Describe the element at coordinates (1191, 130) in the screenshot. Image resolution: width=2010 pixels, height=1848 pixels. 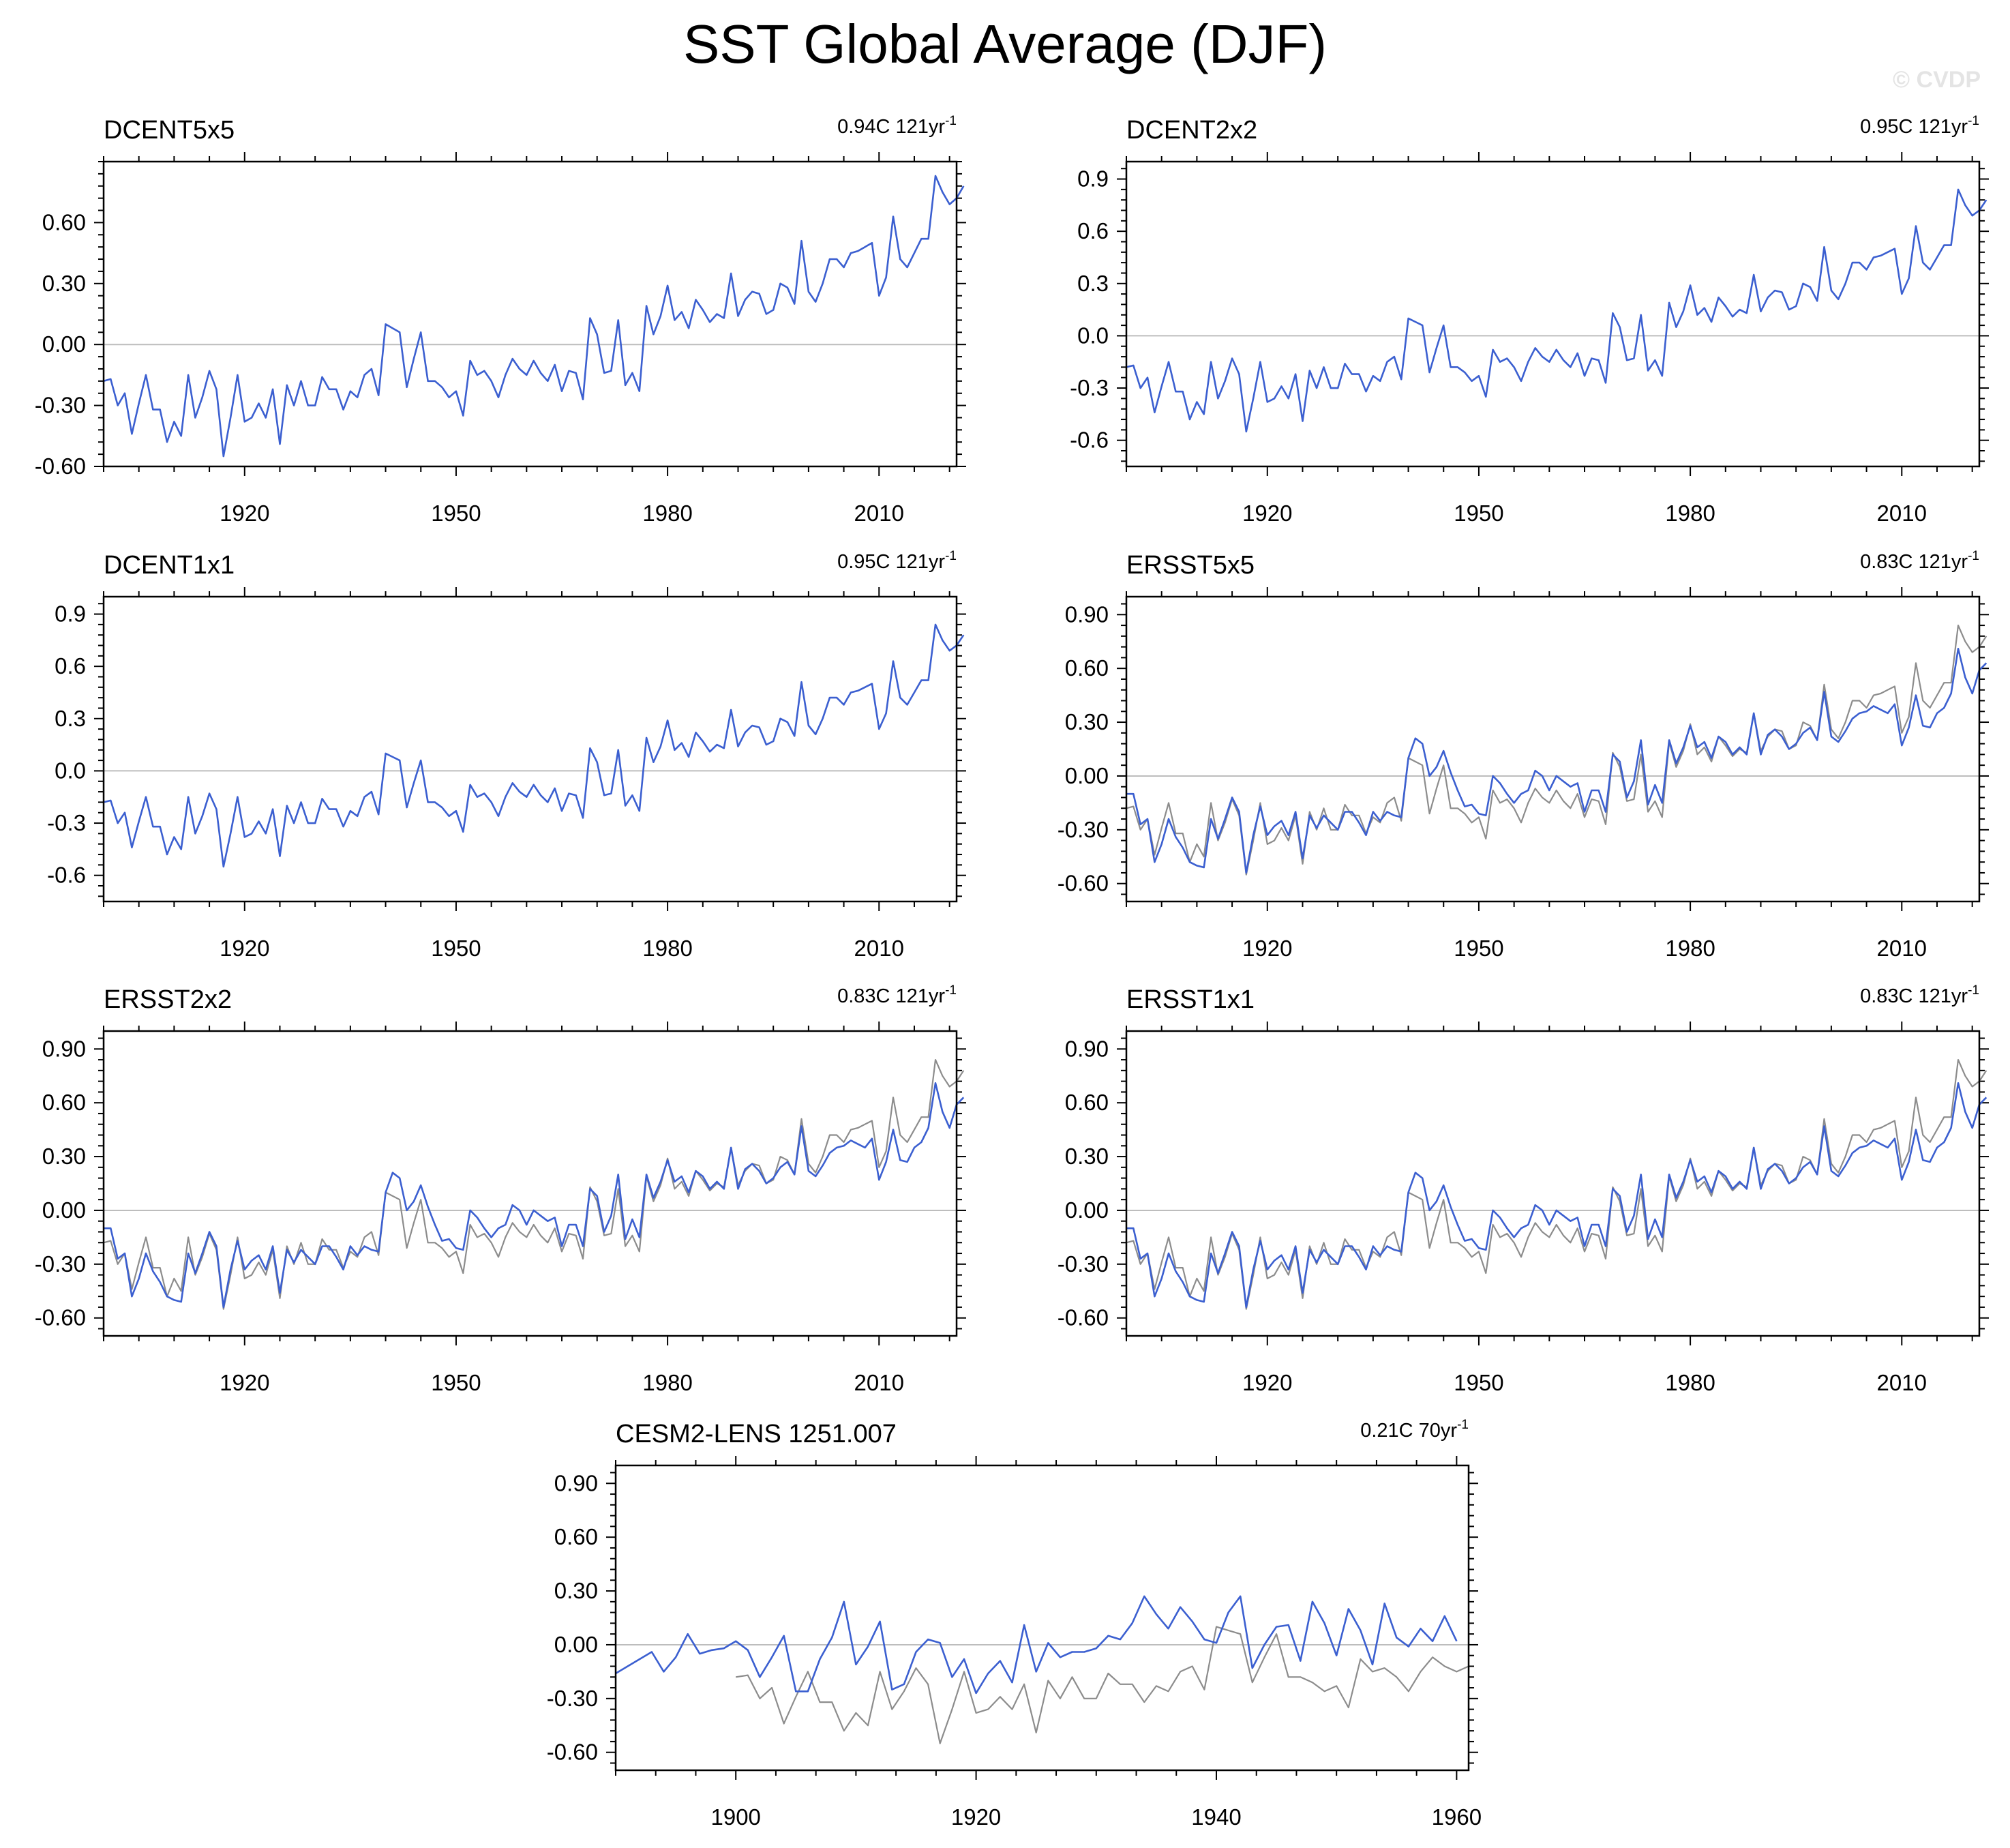
I see `panel-title: DCENT2x2` at that location.